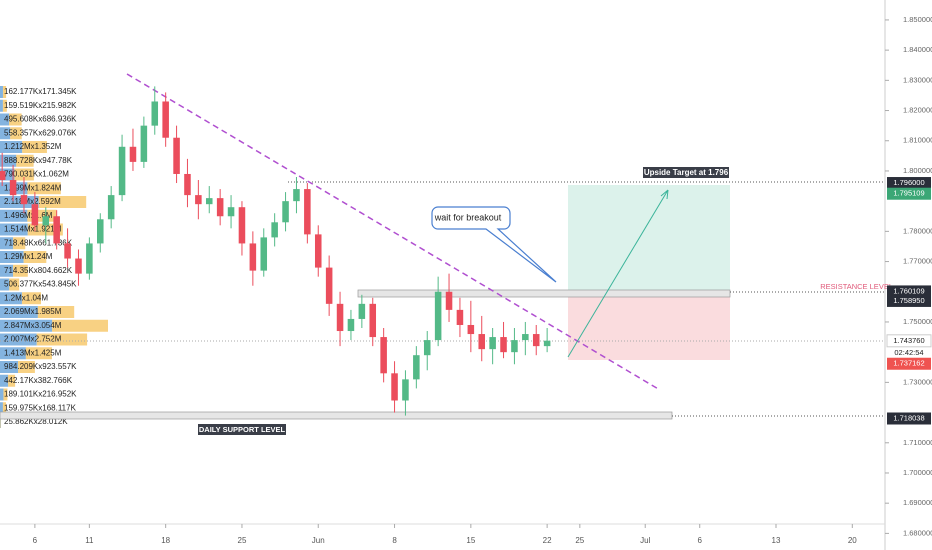 Image resolution: width=932 pixels, height=550 pixels. What do you see at coordinates (699, 540) in the screenshot?
I see `x-tick-label: 6` at bounding box center [699, 540].